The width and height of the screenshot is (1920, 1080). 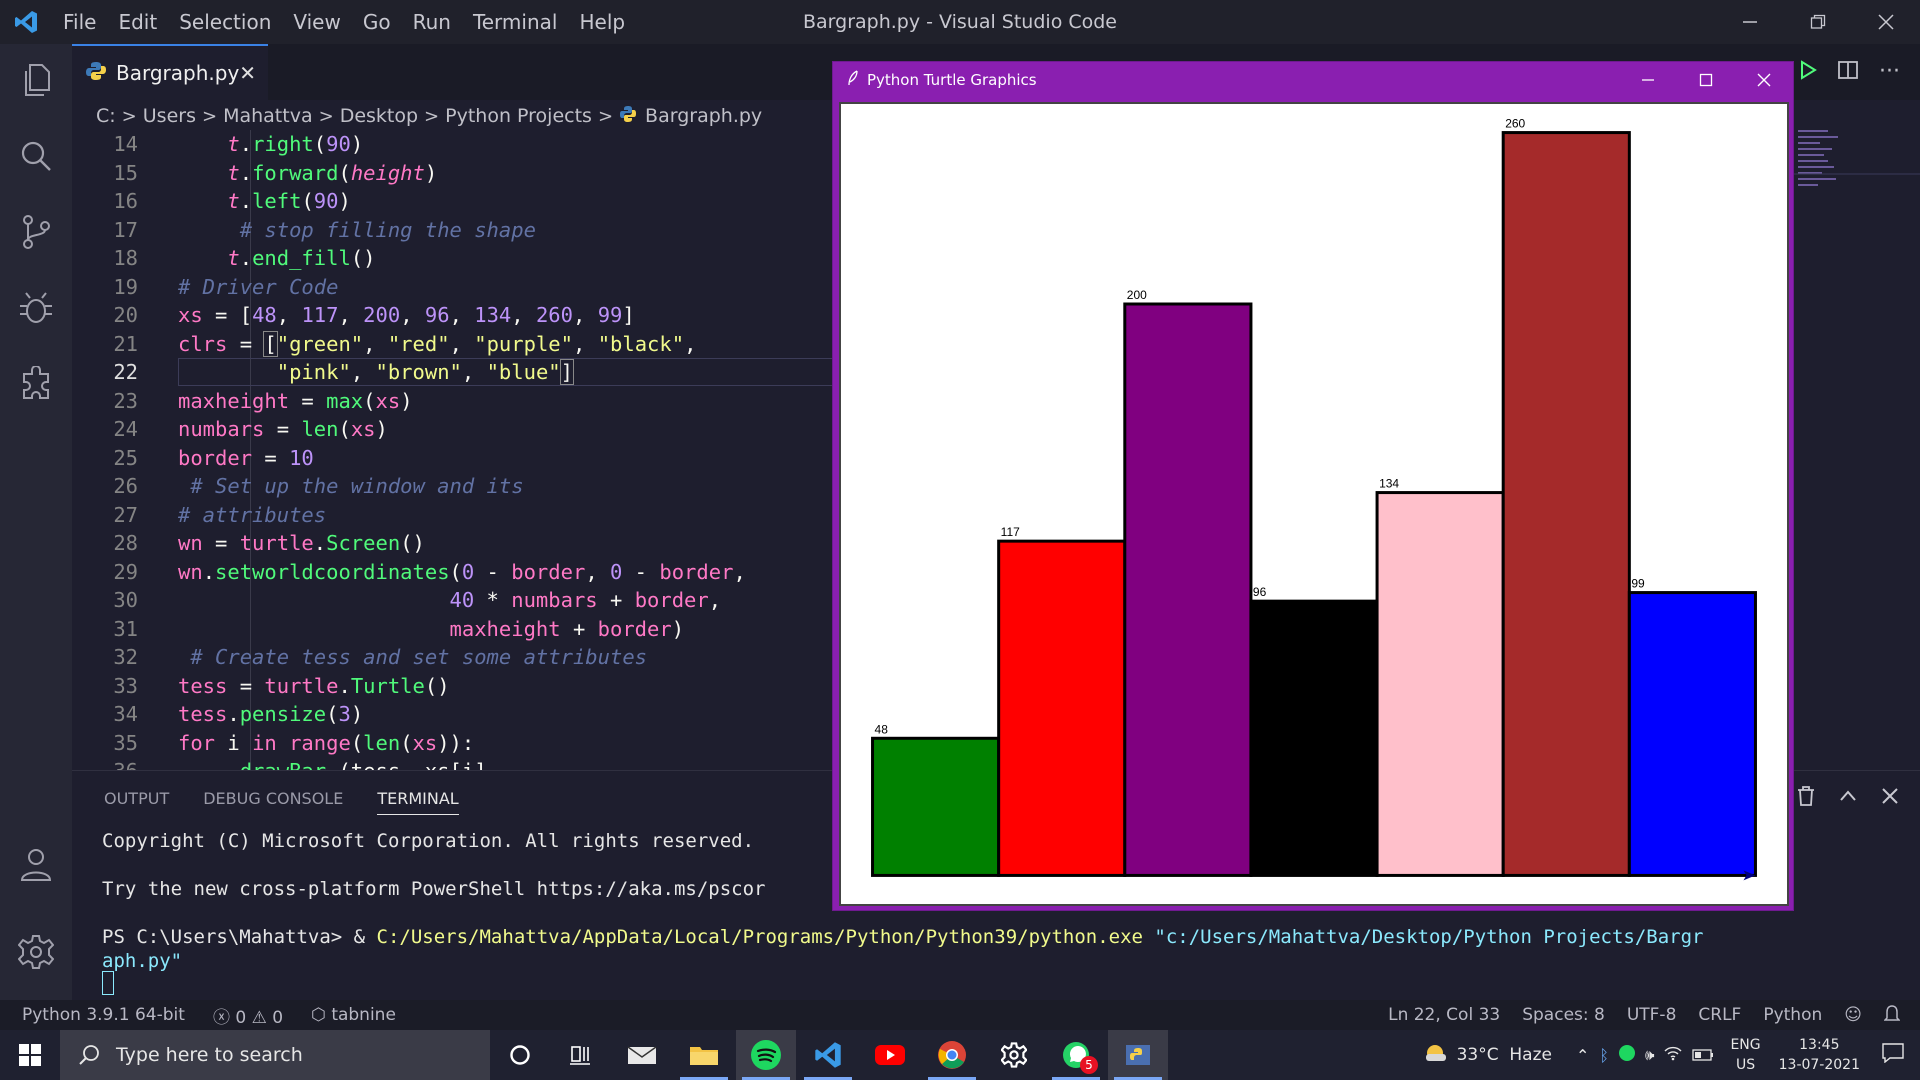 I want to click on menu-go: Go, so click(x=376, y=22).